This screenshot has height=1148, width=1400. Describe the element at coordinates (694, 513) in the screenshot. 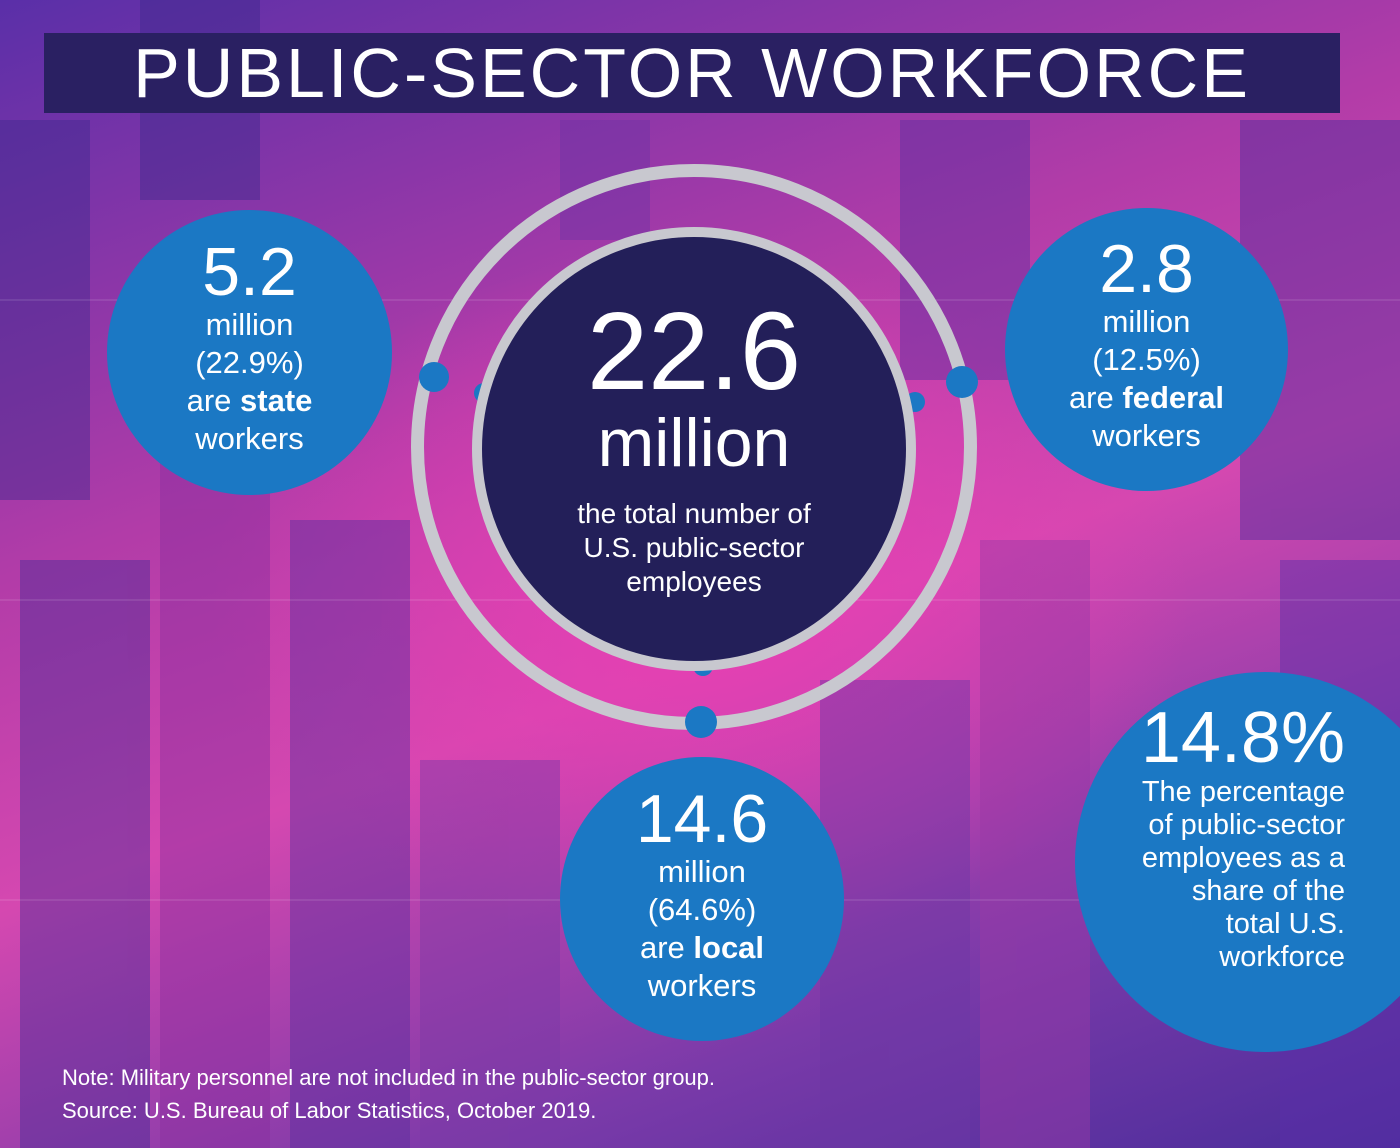

I see `total-caption-line: the total number of` at that location.